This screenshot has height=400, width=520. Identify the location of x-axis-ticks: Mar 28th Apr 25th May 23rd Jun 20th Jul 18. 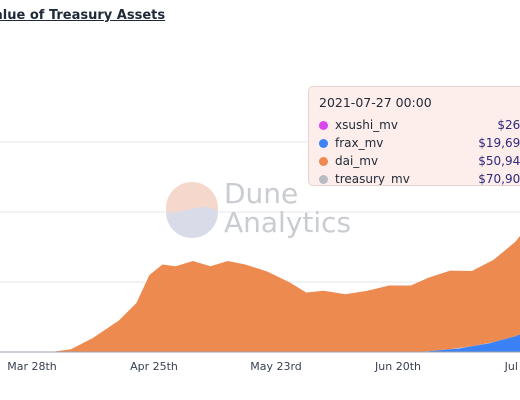
(263, 366).